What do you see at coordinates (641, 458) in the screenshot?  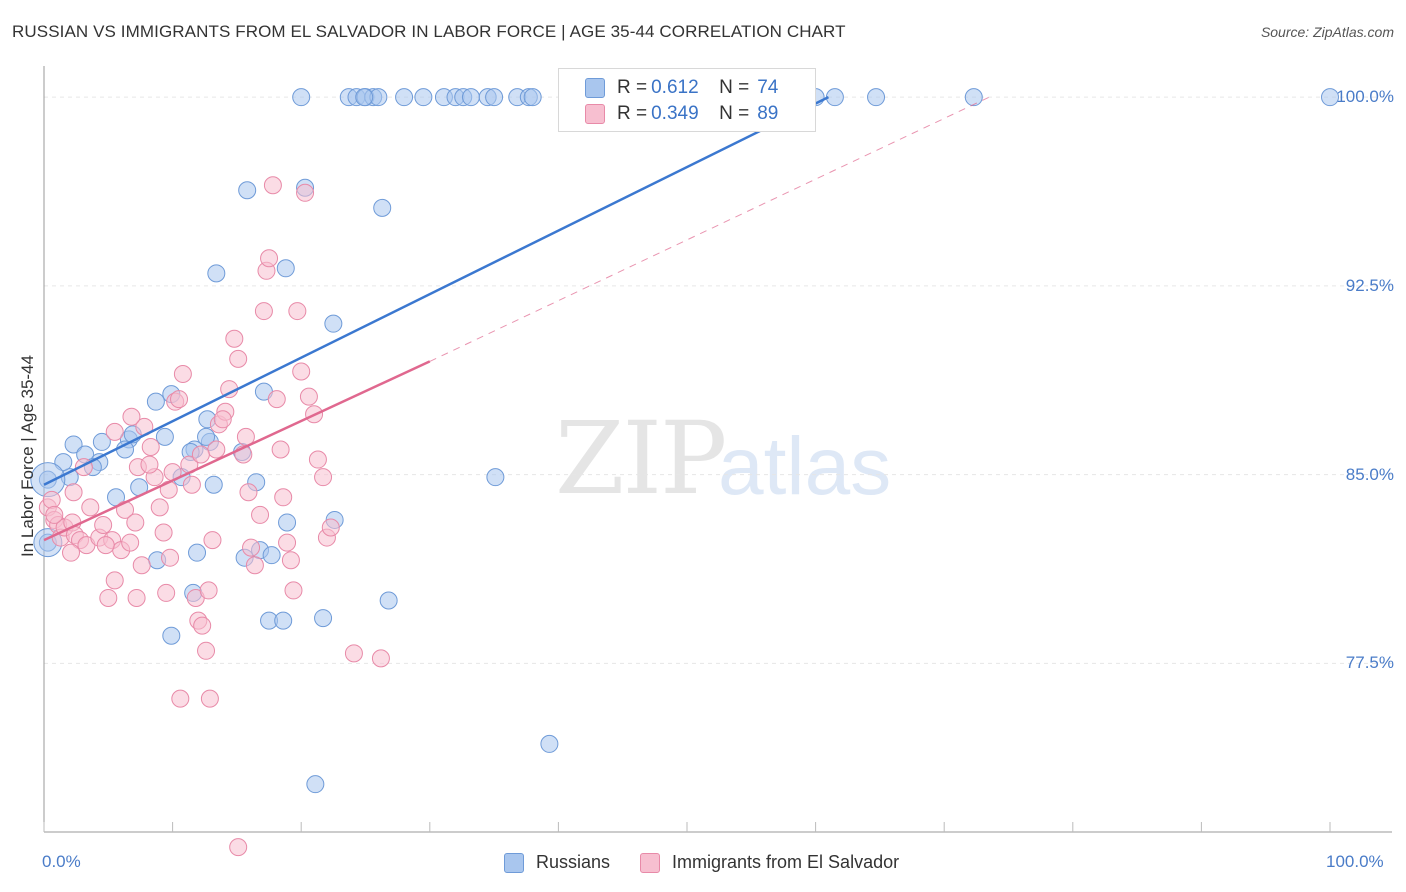 I see `watermark-zip: ZIP` at bounding box center [641, 458].